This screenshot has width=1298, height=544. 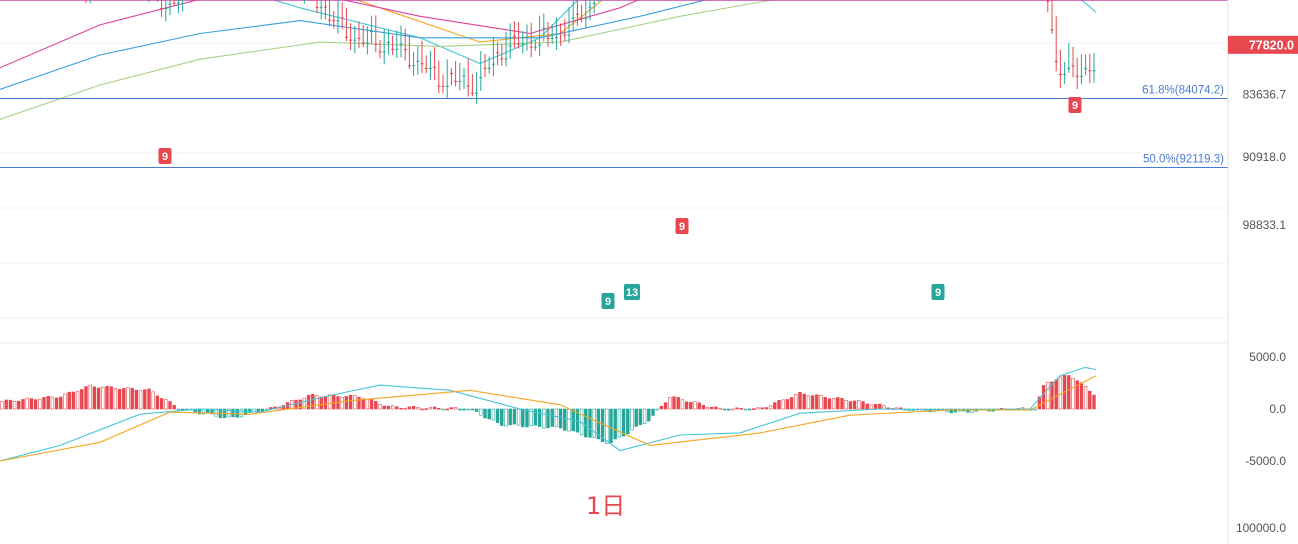 I want to click on td-badge-label: 9, so click(x=165, y=157).